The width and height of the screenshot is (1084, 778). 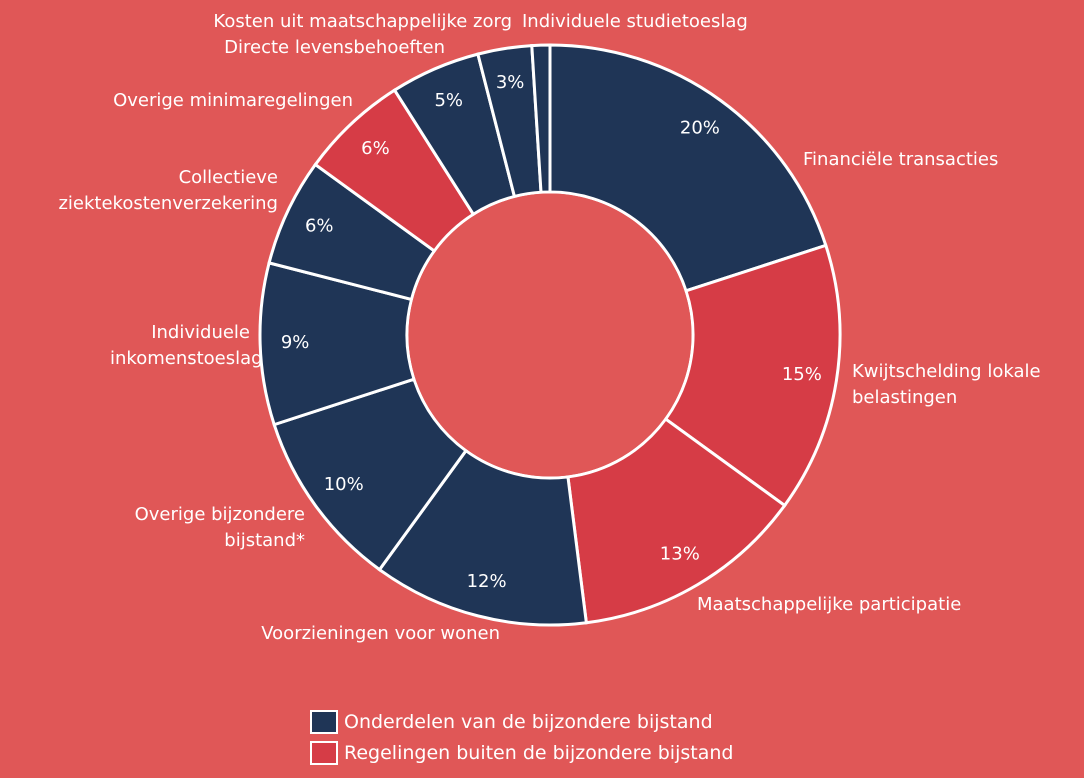 What do you see at coordinates (829, 604) in the screenshot?
I see `category-label: Maatschappelijke participatie` at bounding box center [829, 604].